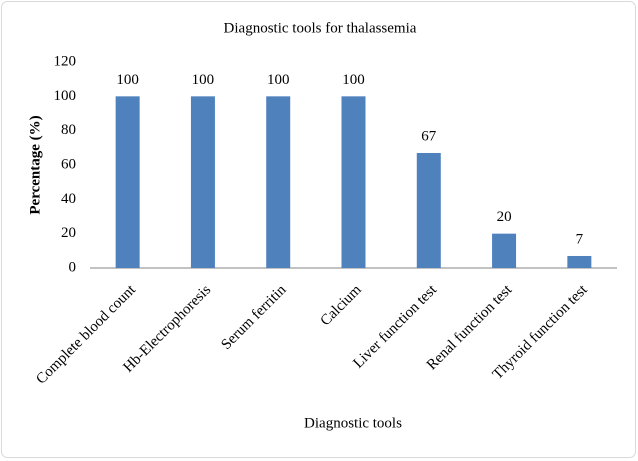 The image size is (638, 461). I want to click on data-label: 20, so click(504, 217).